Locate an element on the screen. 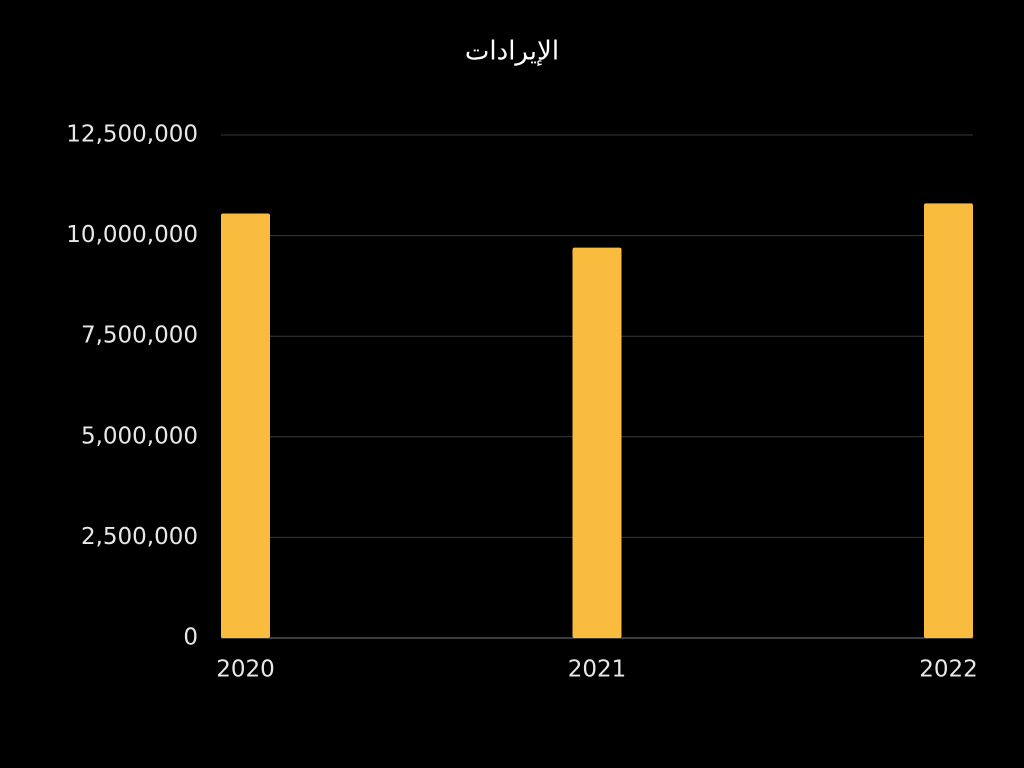  chart-title: الإيرادات is located at coordinates (512, 52).